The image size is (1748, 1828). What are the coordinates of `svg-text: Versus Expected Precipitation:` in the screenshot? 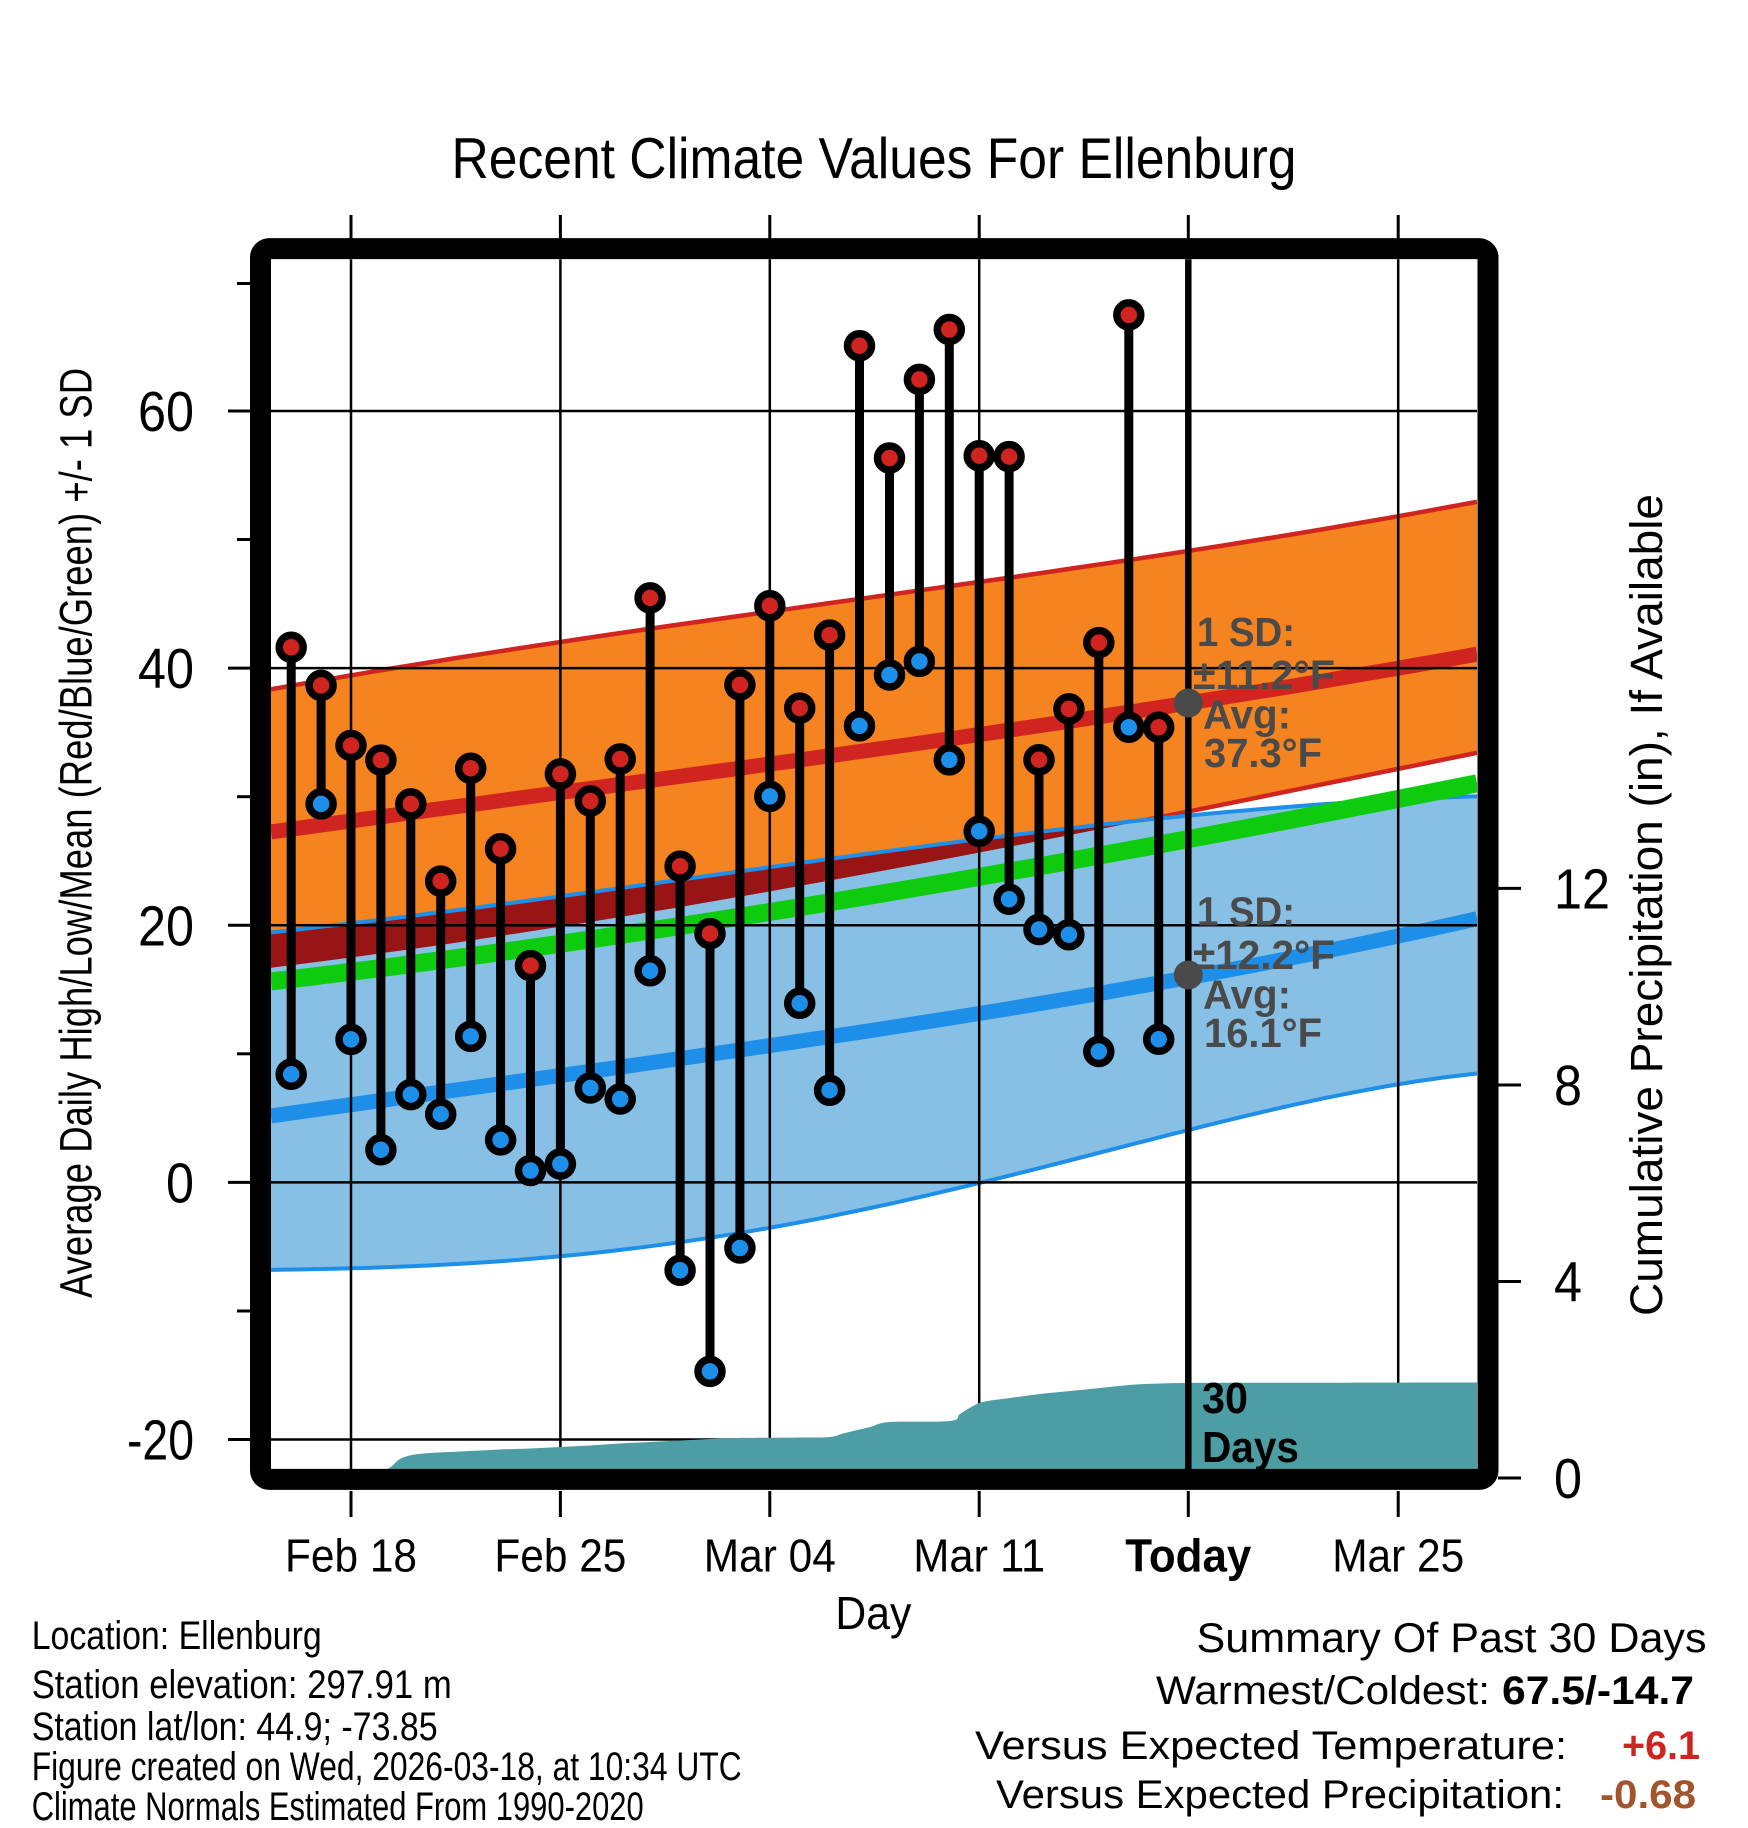 It's located at (1280, 1795).